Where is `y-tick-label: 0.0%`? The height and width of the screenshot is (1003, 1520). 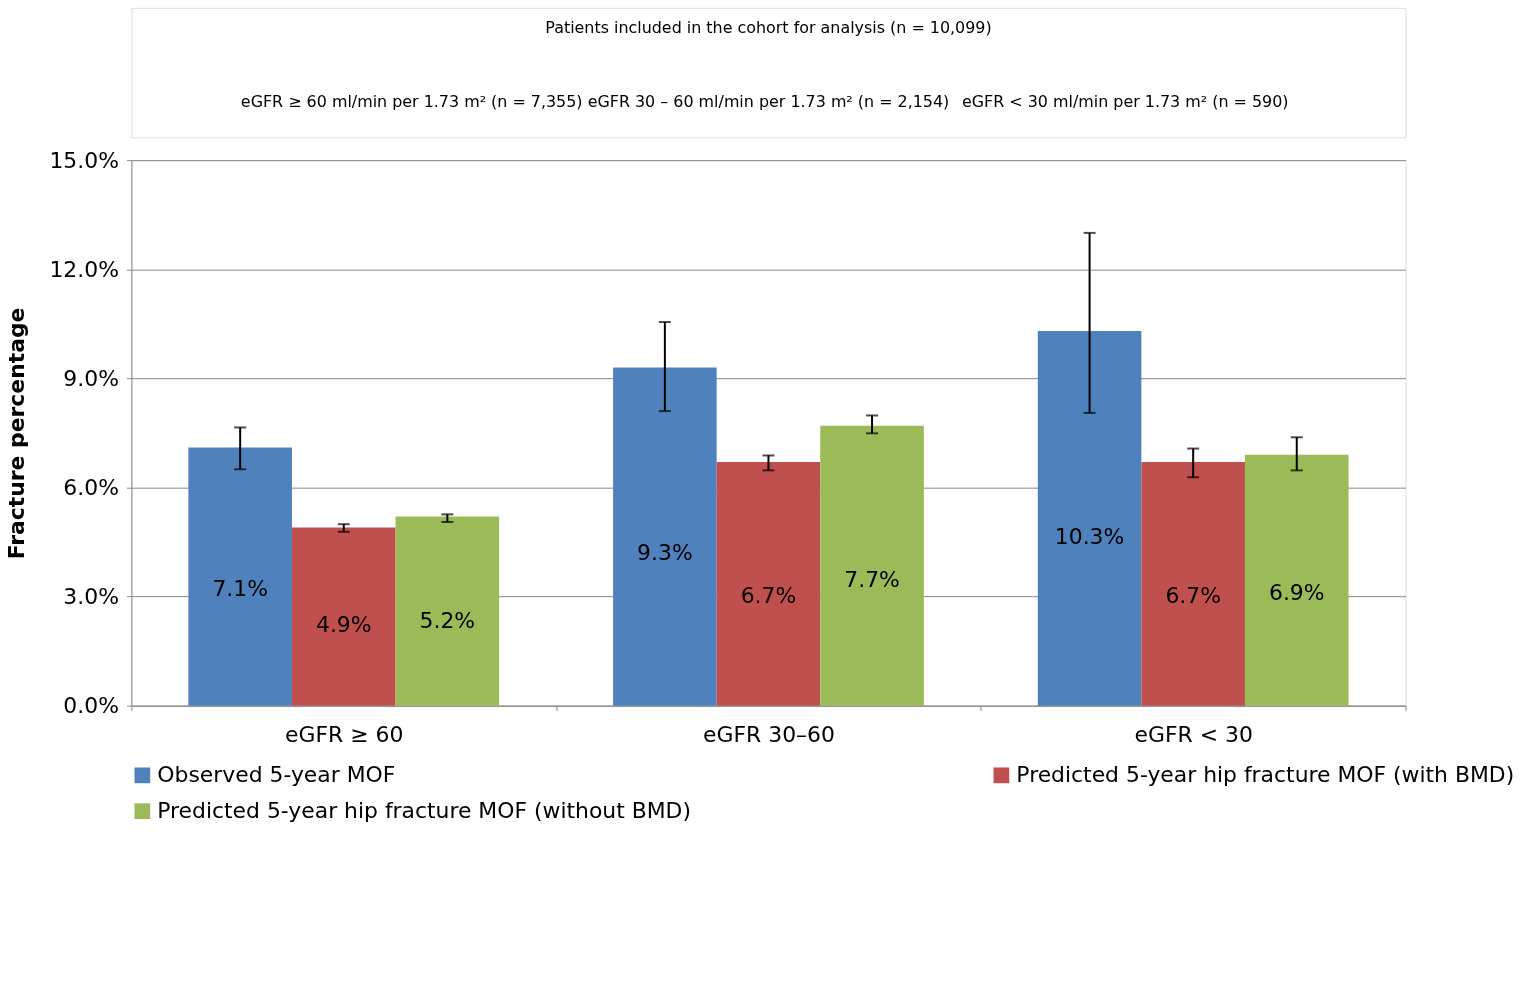
y-tick-label: 0.0% is located at coordinates (91, 706).